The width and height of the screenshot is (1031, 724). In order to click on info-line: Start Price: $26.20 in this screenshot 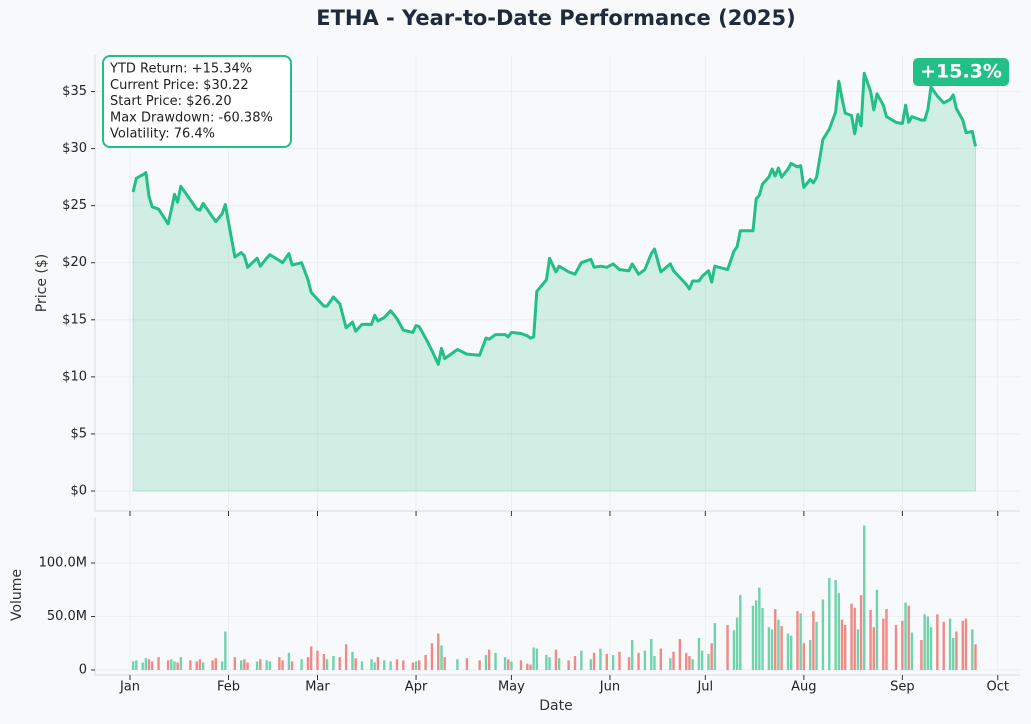, I will do `click(171, 101)`.